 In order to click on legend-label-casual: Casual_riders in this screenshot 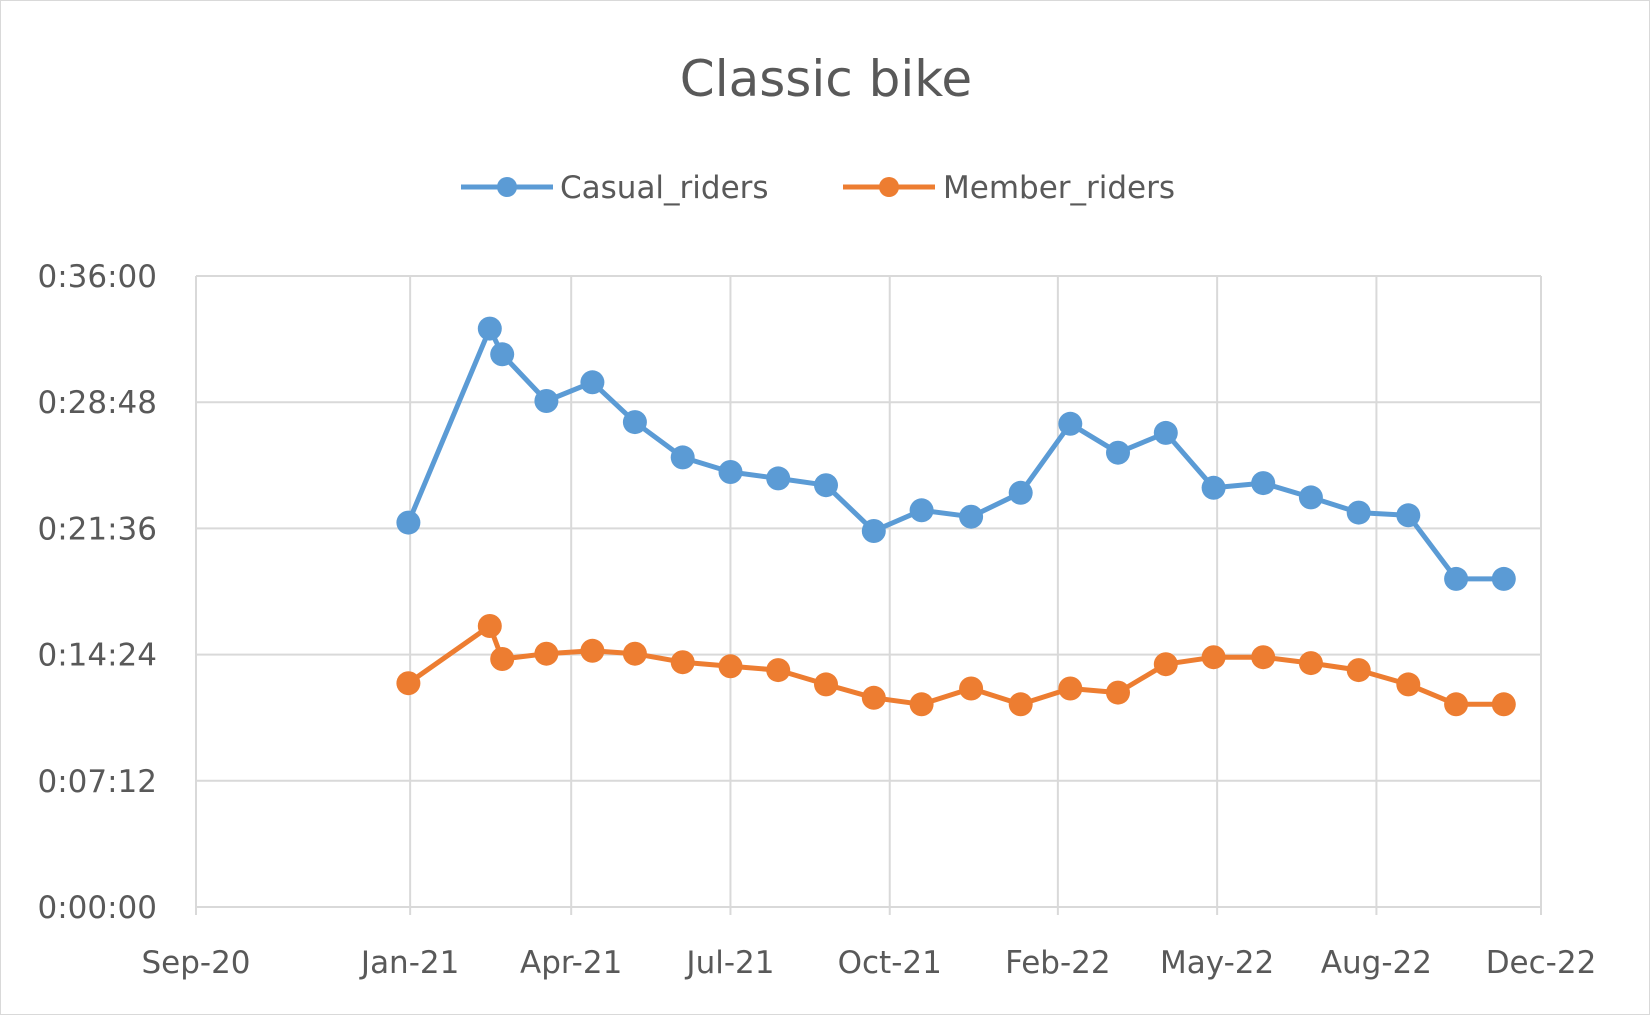, I will do `click(664, 188)`.